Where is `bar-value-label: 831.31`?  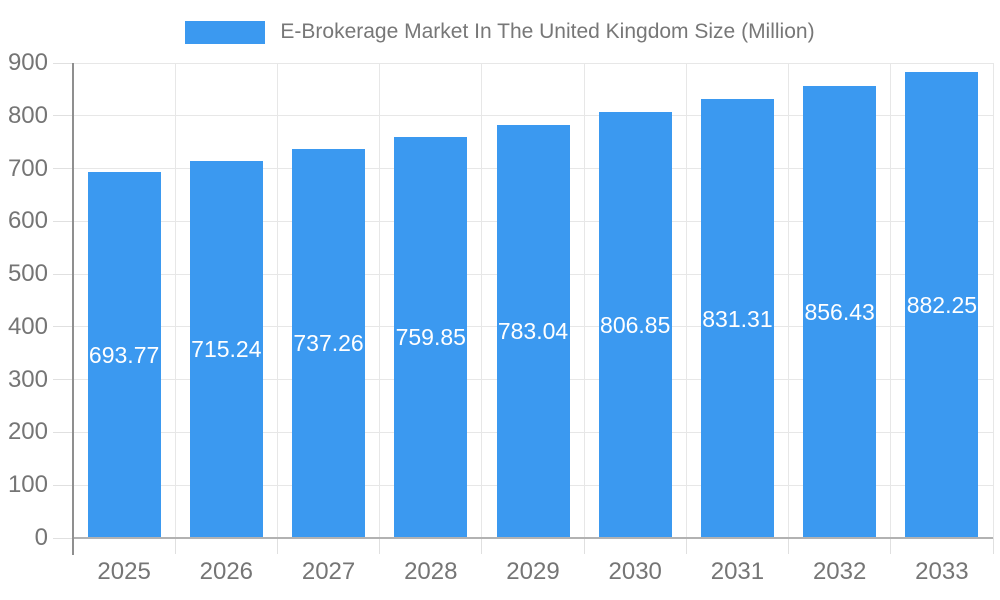 bar-value-label: 831.31 is located at coordinates (737, 318).